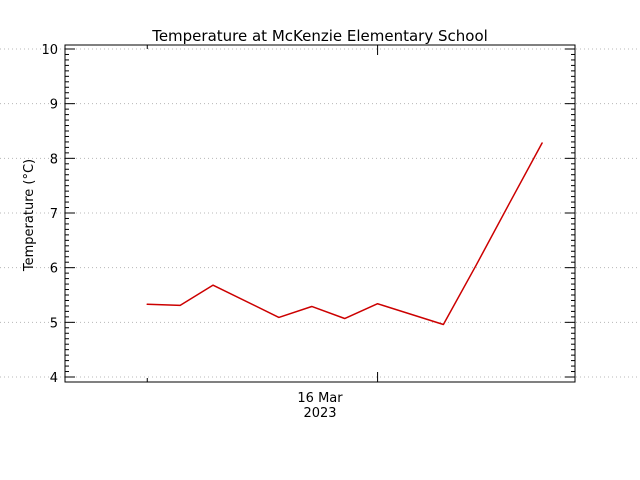  Describe the element at coordinates (319, 413) in the screenshot. I see `x-tick-label-year: 2023` at that location.